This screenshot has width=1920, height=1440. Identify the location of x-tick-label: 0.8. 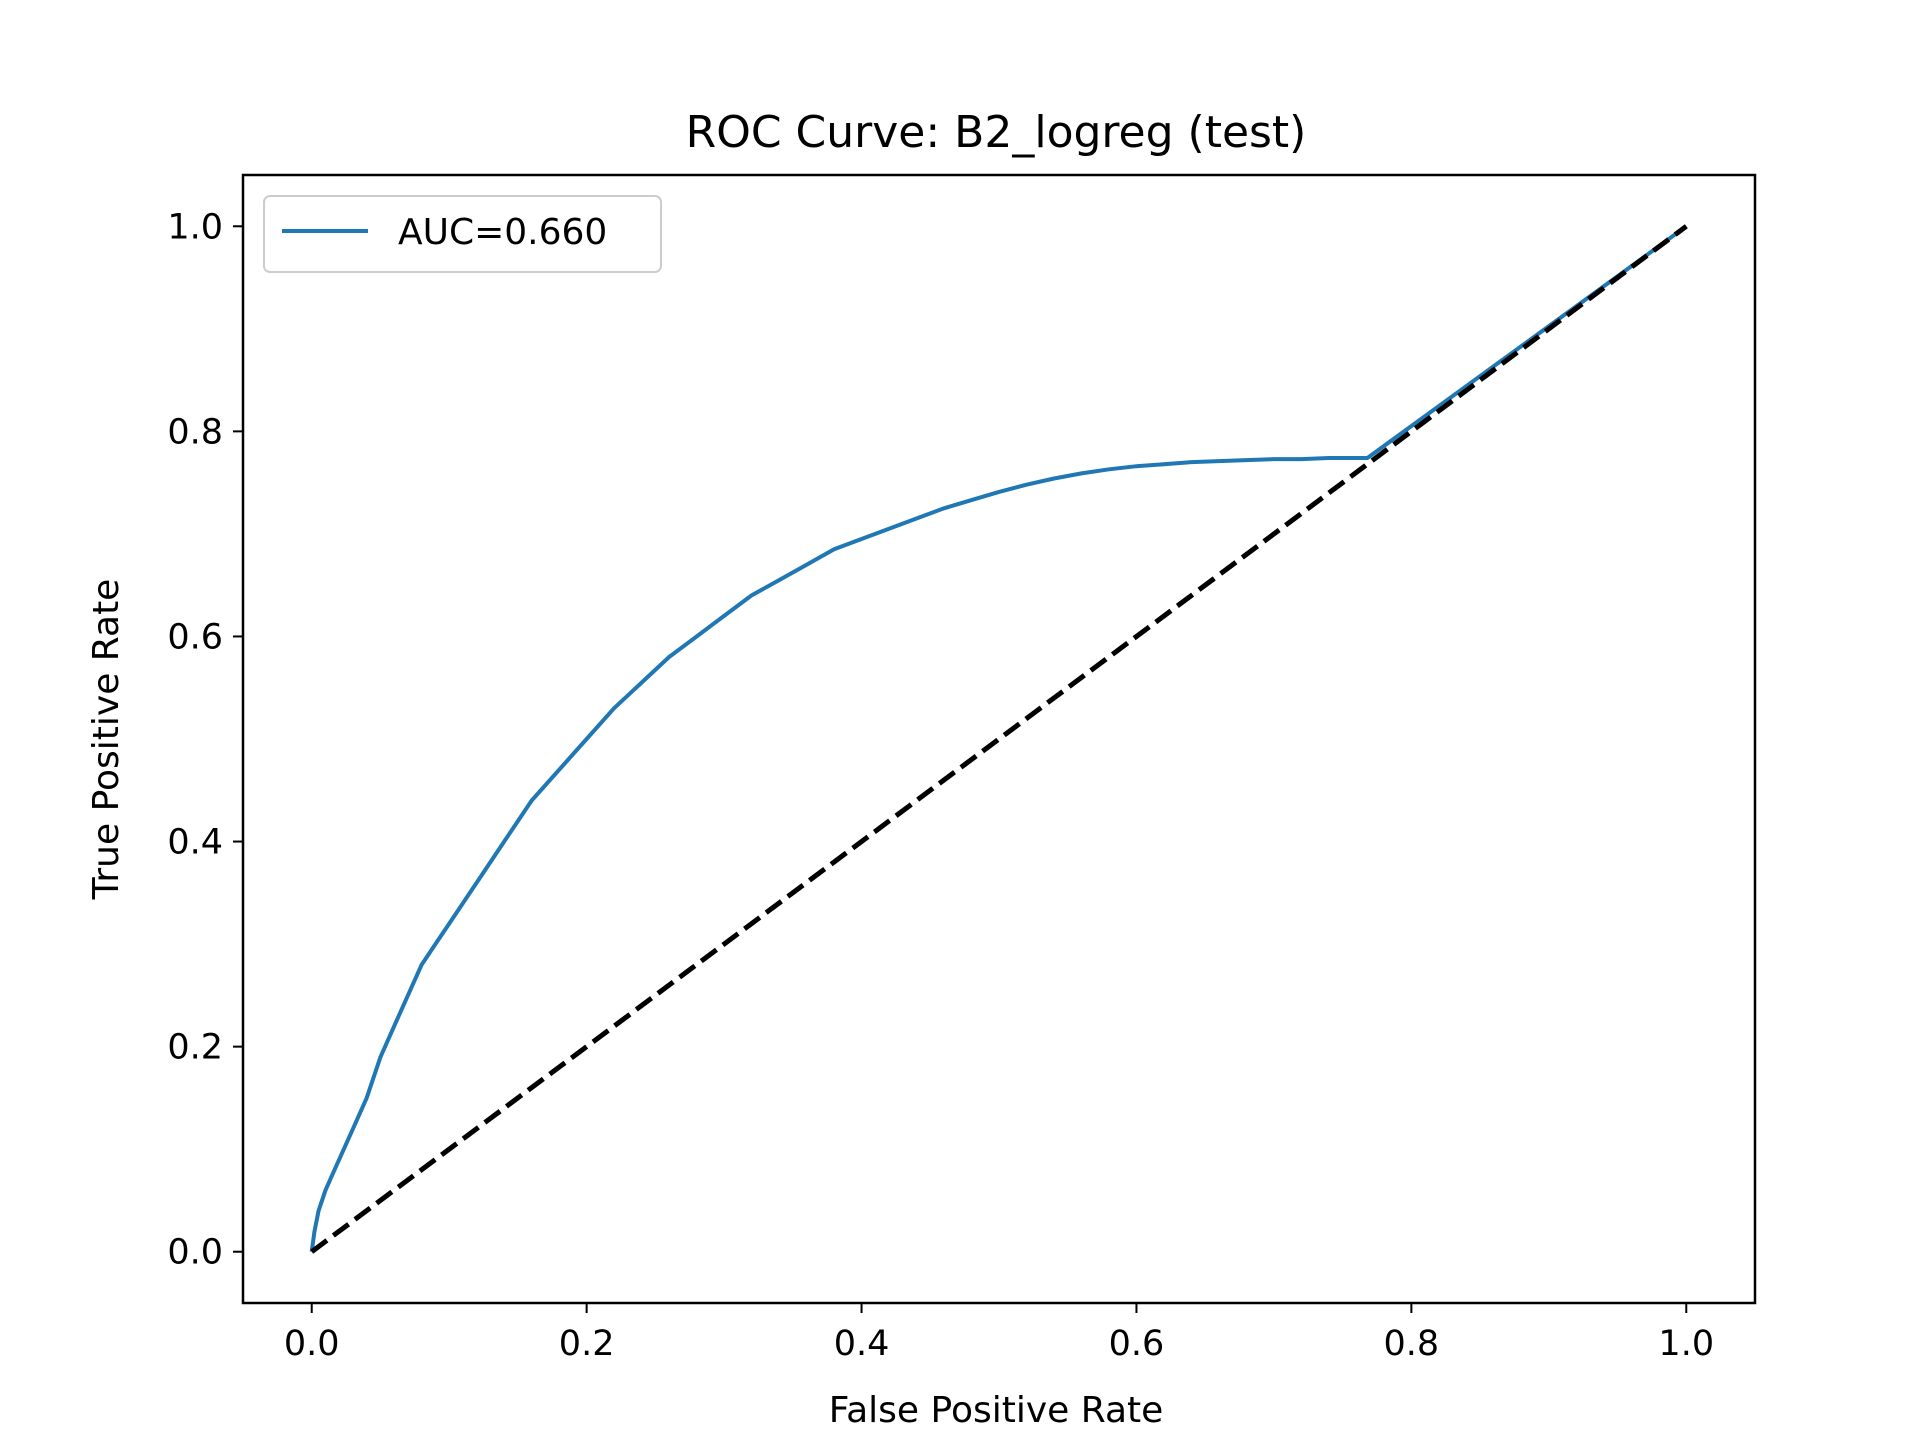
(1412, 1344).